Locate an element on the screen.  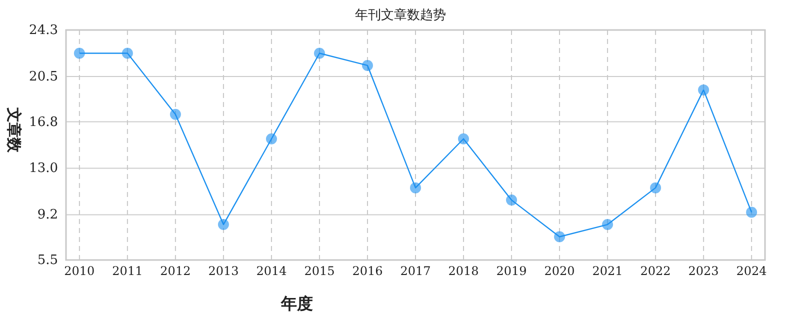
chart-title: 年刊文章数趋势 is located at coordinates (400, 15).